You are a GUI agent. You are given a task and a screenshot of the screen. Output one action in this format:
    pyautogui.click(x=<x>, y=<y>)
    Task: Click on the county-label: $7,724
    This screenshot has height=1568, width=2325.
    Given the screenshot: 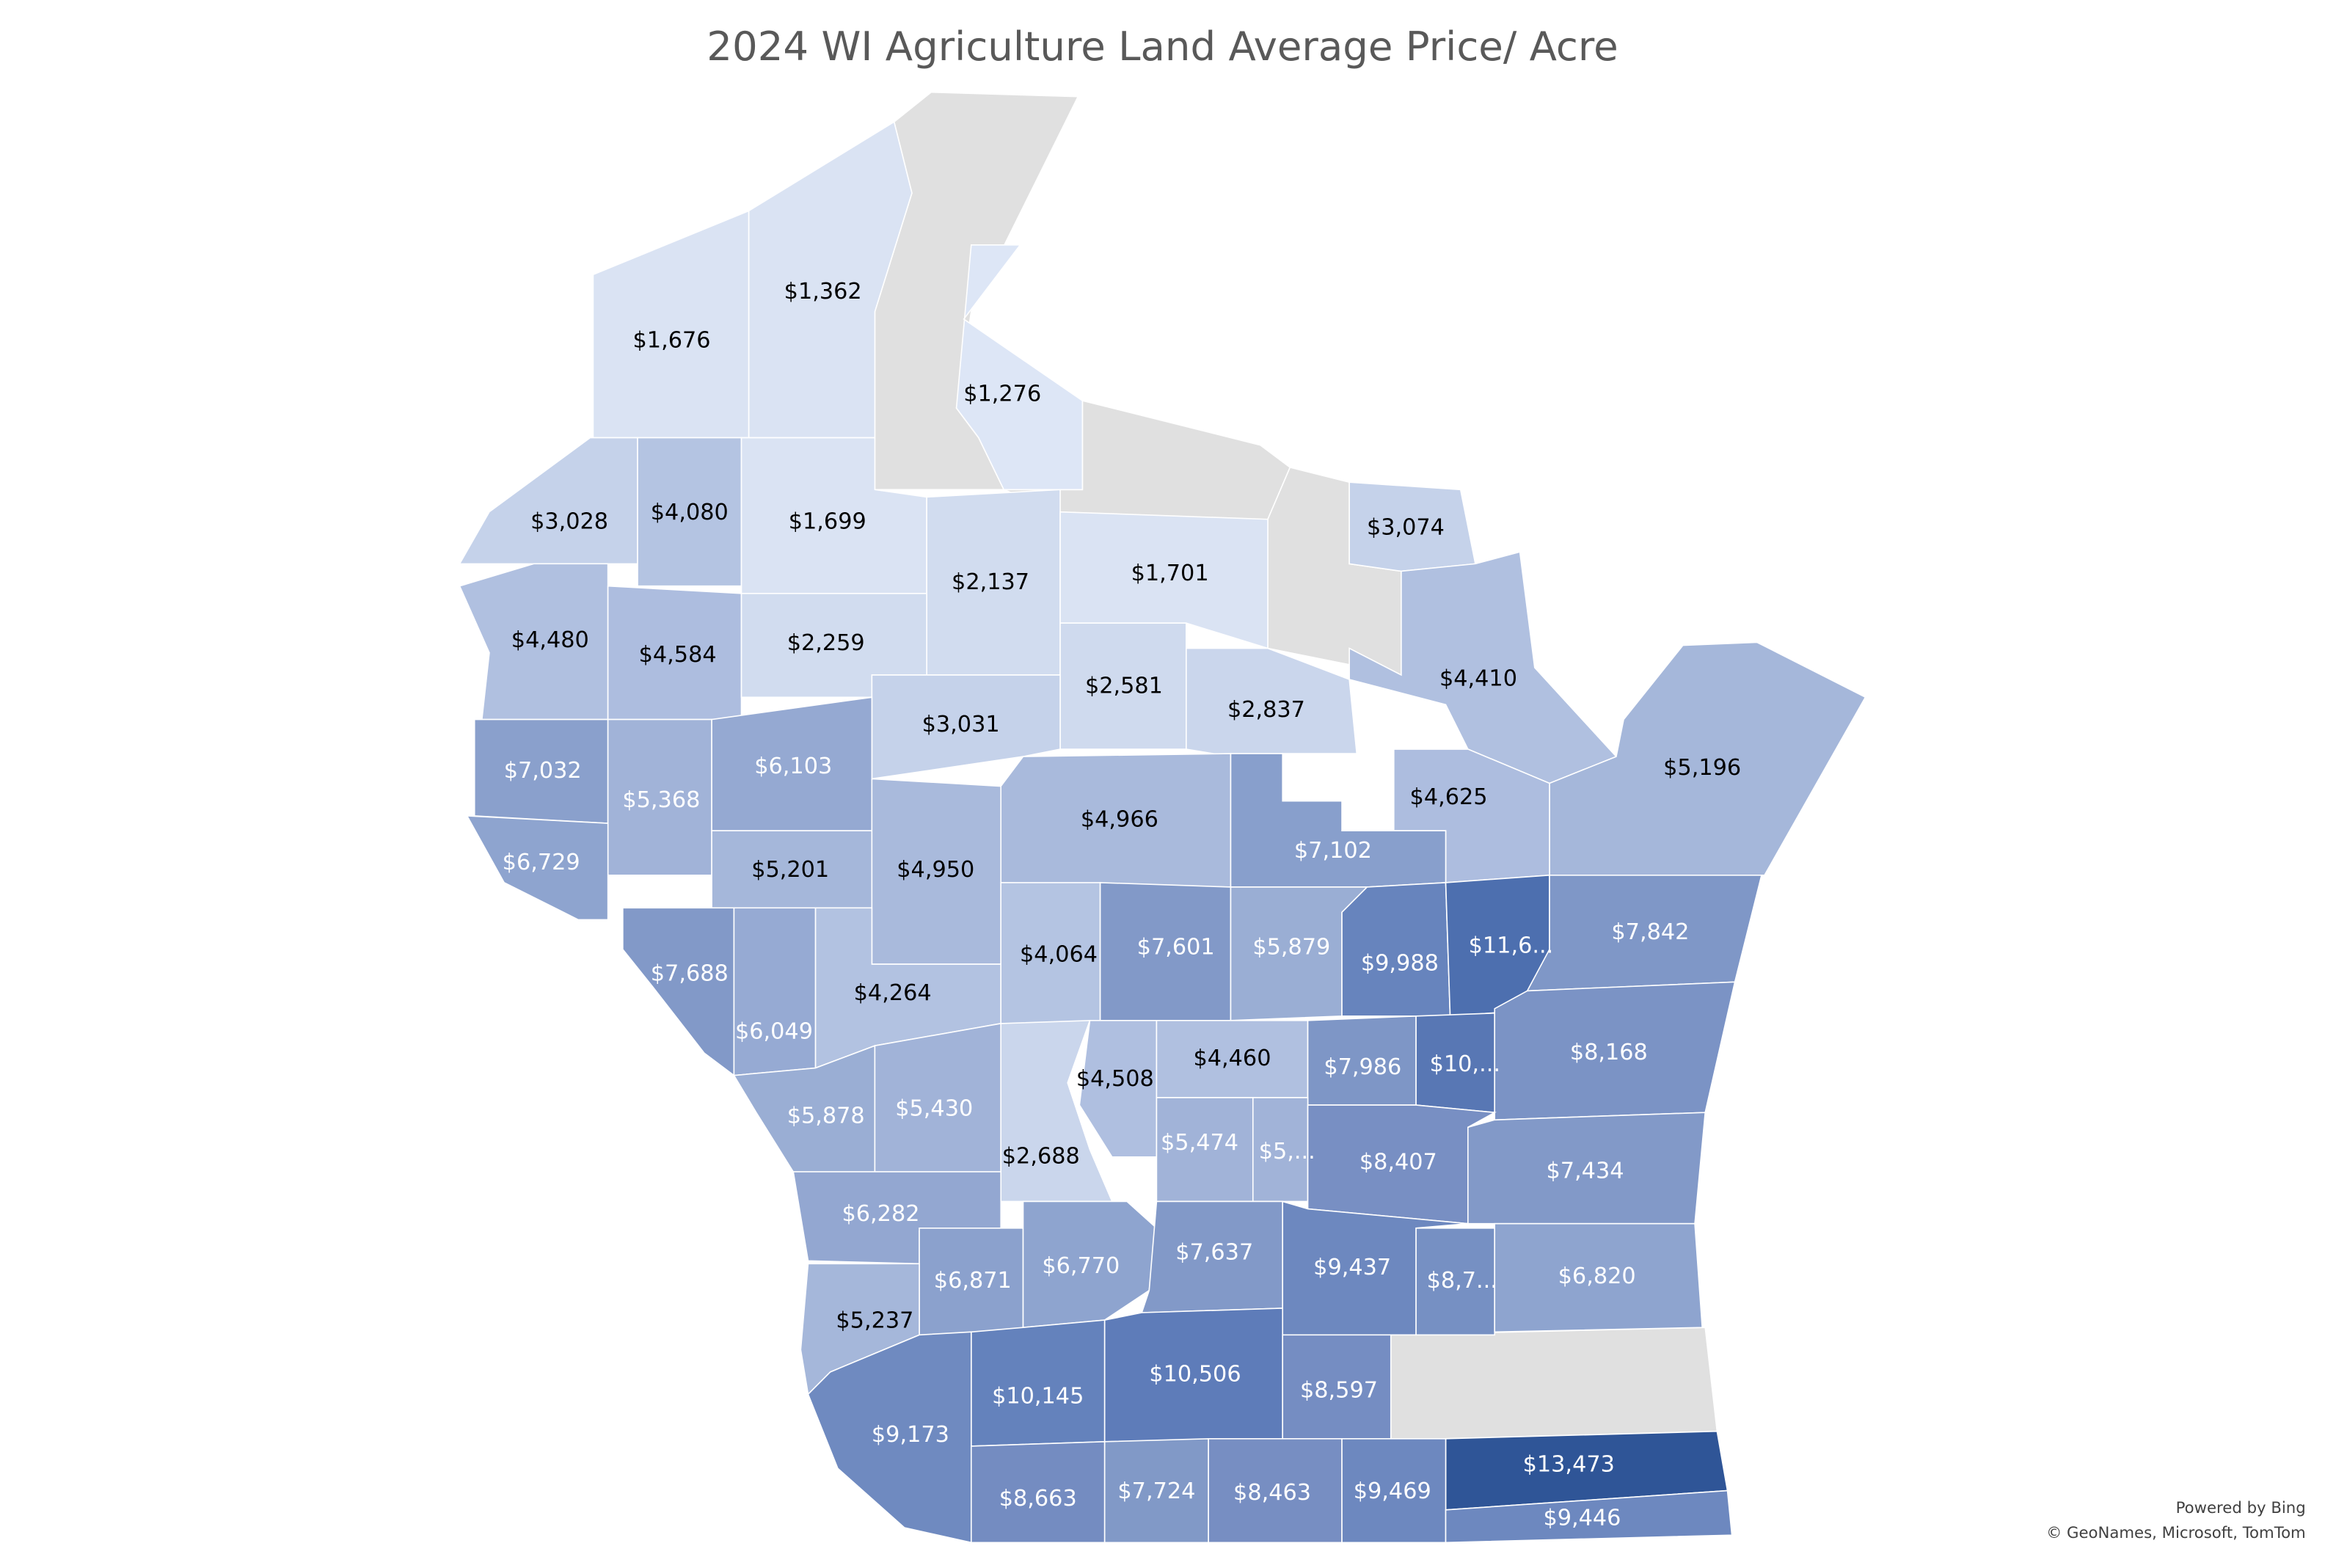 What is the action you would take?
    pyautogui.click(x=1156, y=1491)
    